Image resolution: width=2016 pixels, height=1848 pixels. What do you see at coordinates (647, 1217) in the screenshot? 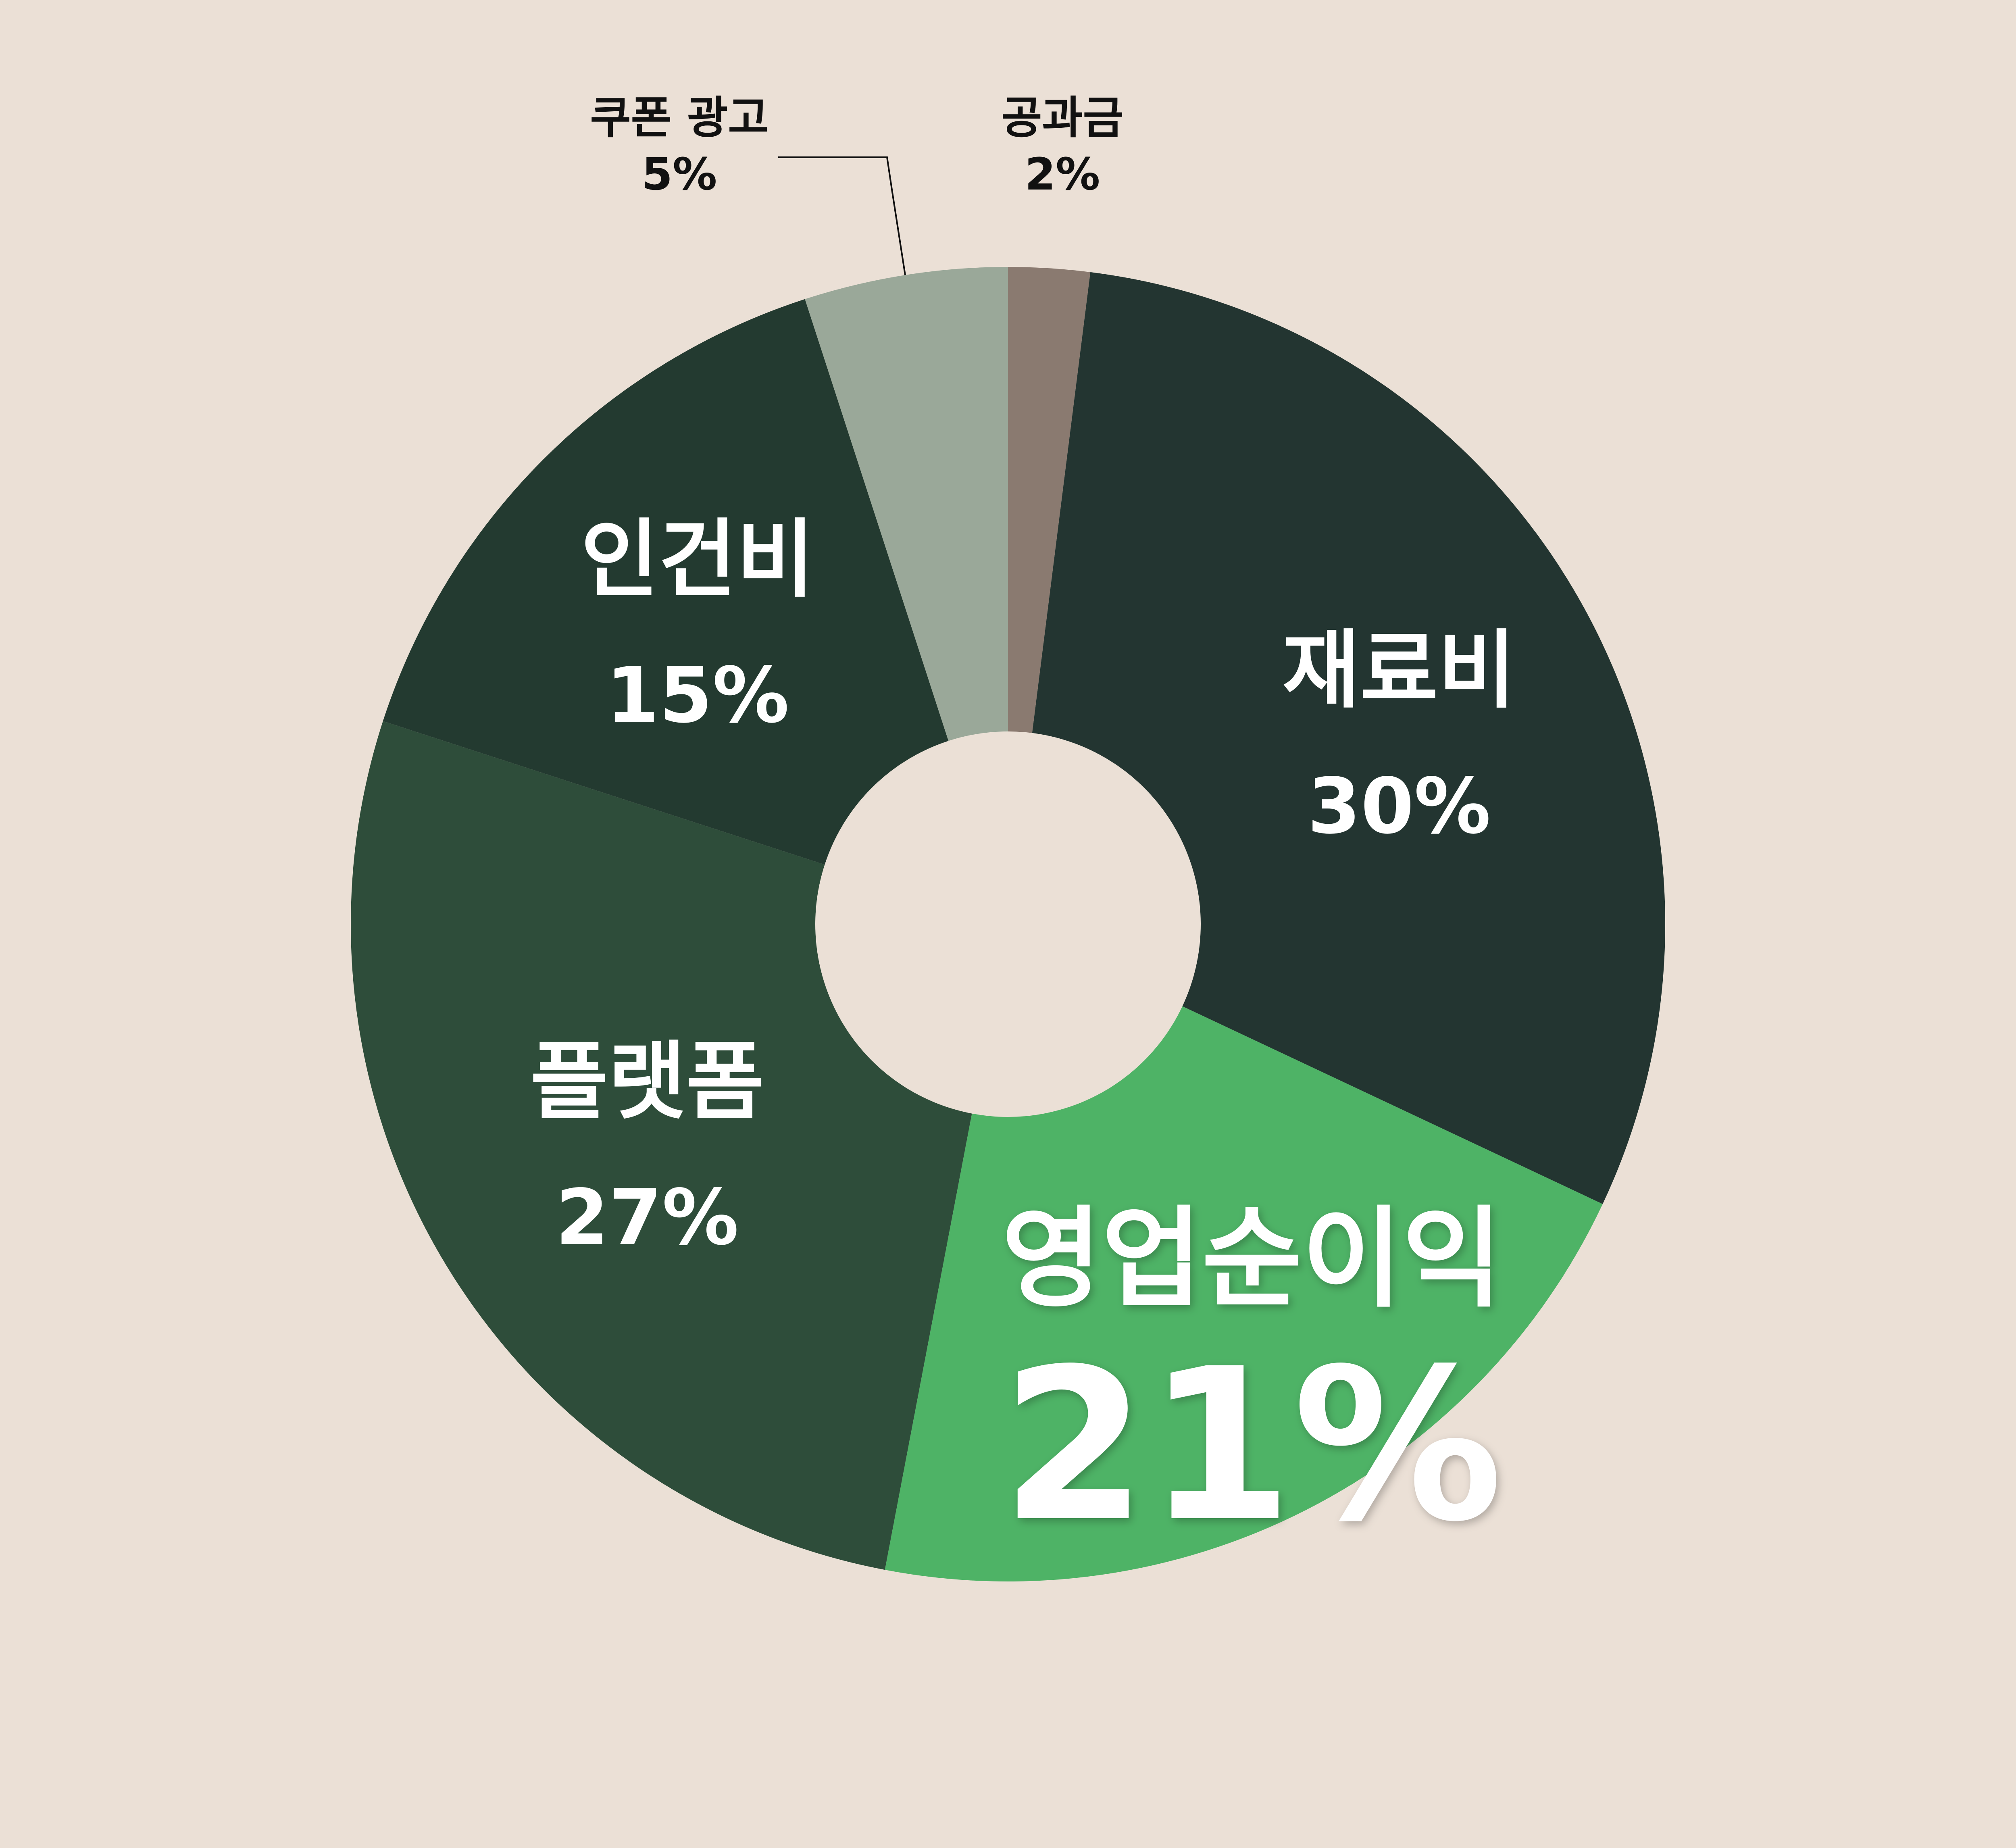
I see `slice-3-percent-label: 27%` at bounding box center [647, 1217].